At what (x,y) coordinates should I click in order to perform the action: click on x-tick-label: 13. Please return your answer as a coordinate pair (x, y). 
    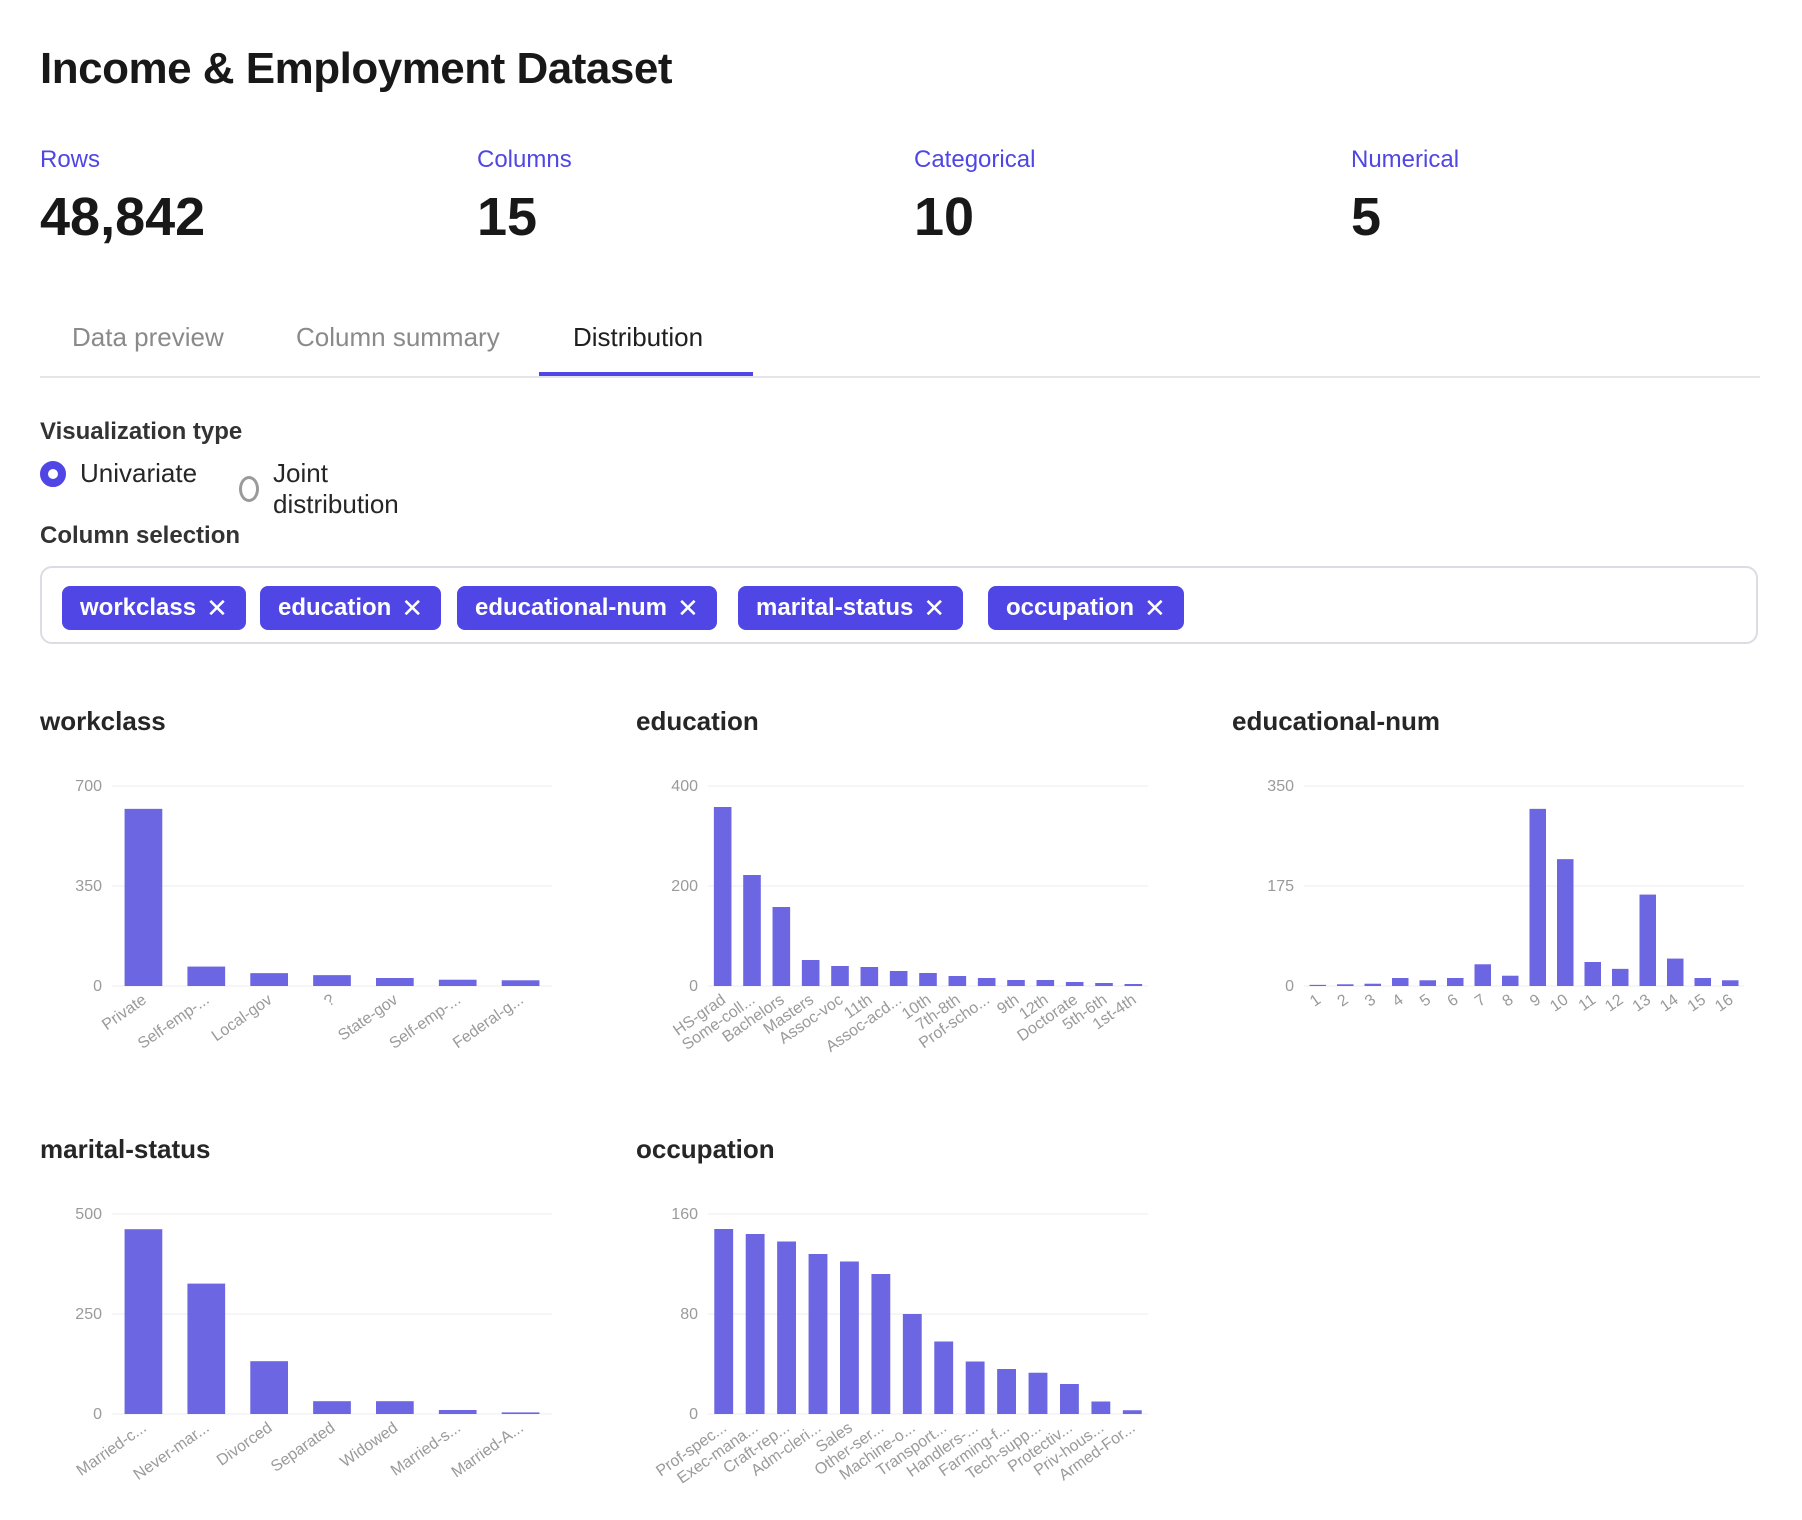
    Looking at the image, I should click on (1642, 1003).